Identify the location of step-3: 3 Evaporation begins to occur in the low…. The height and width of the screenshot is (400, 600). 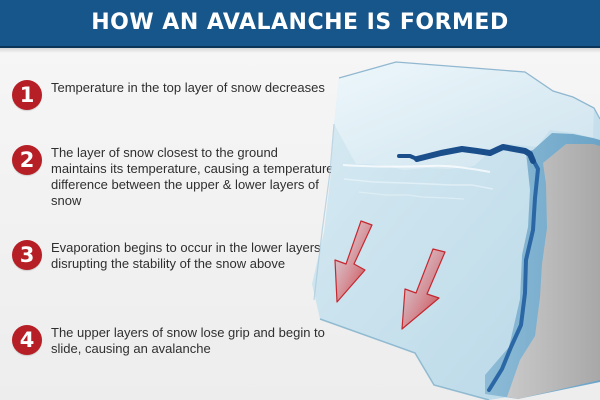
(169, 270).